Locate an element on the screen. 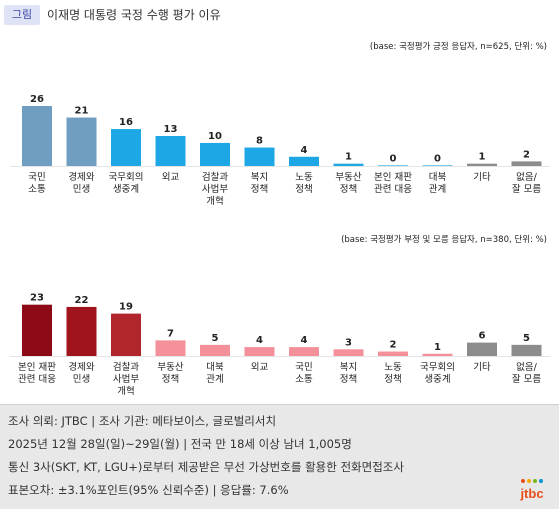 This screenshot has height=509, width=559. data-label: 16 is located at coordinates (126, 122).